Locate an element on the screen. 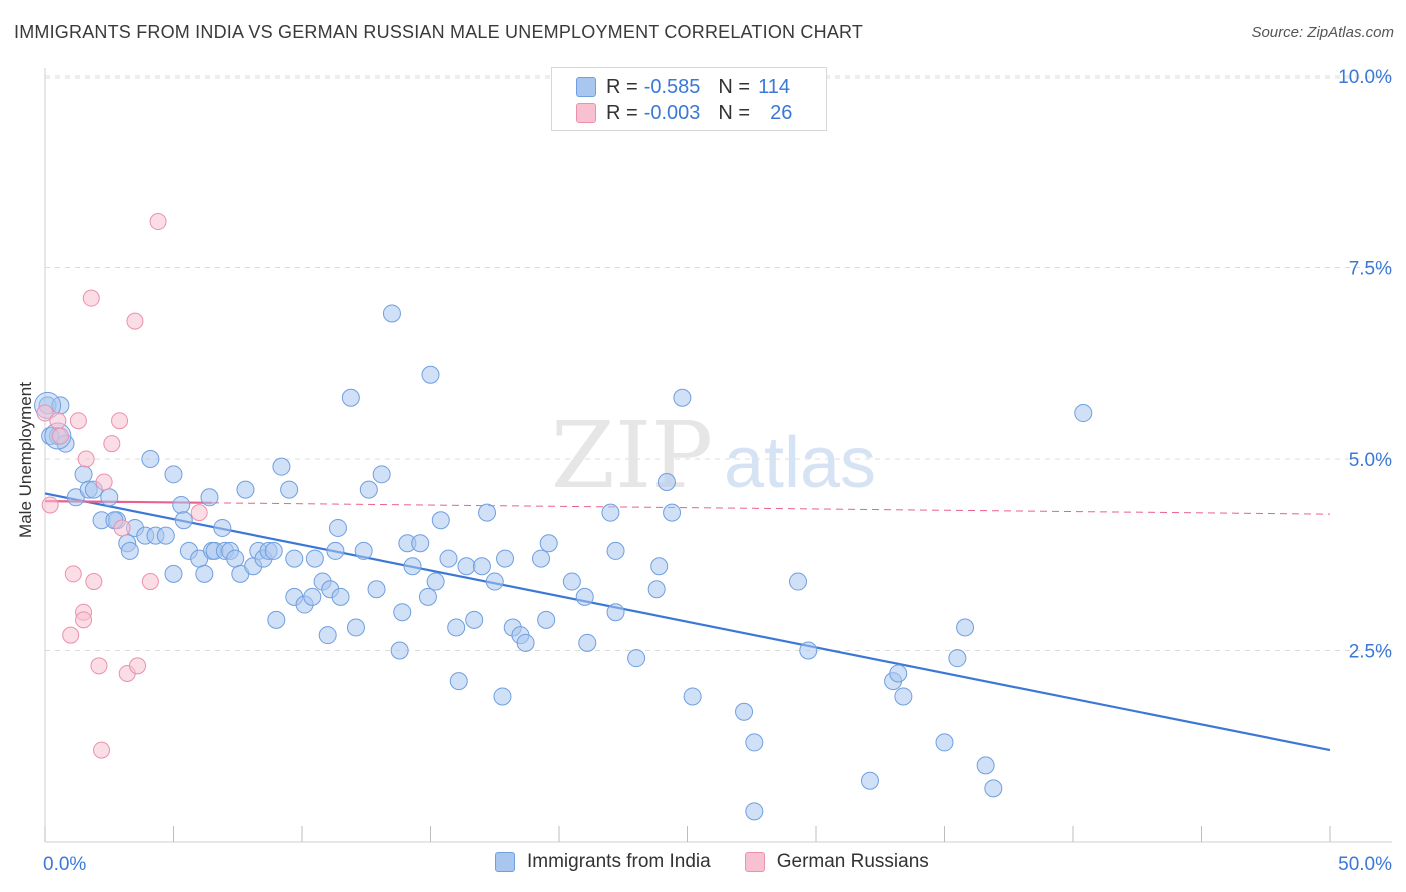 The height and width of the screenshot is (892, 1406). legend-row-german-russians: R = -0.003 N = 26 is located at coordinates (684, 113).